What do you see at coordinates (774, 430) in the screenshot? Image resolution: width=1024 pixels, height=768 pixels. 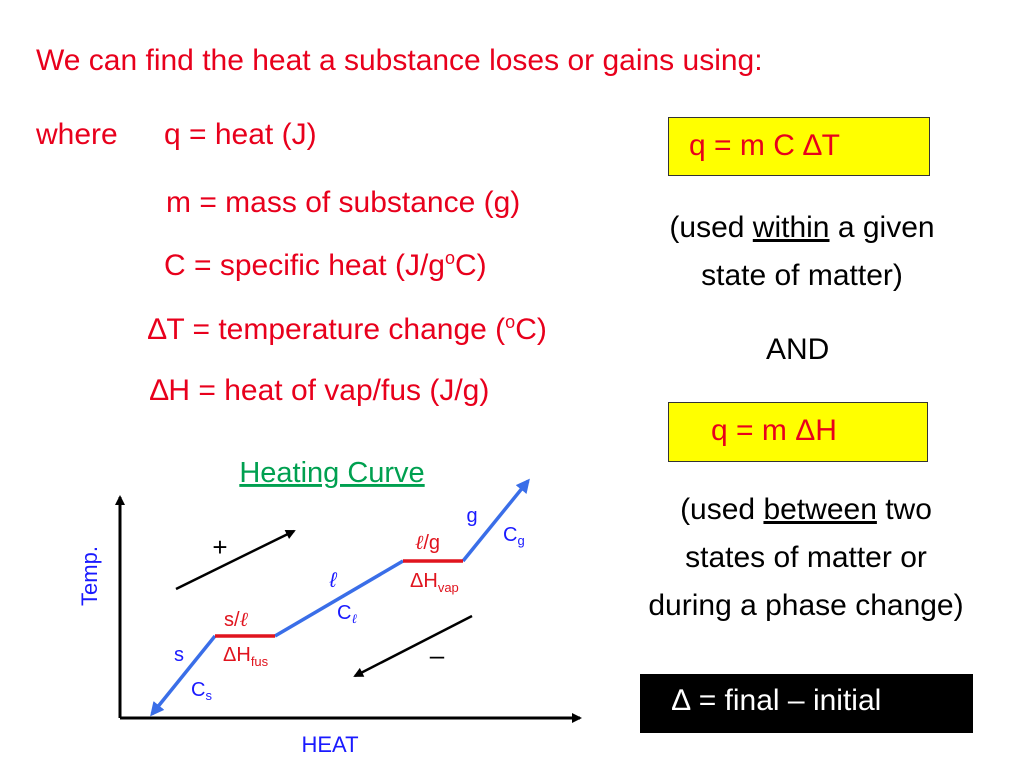 I see `formula-q-mdh: q = m ΔH` at bounding box center [774, 430].